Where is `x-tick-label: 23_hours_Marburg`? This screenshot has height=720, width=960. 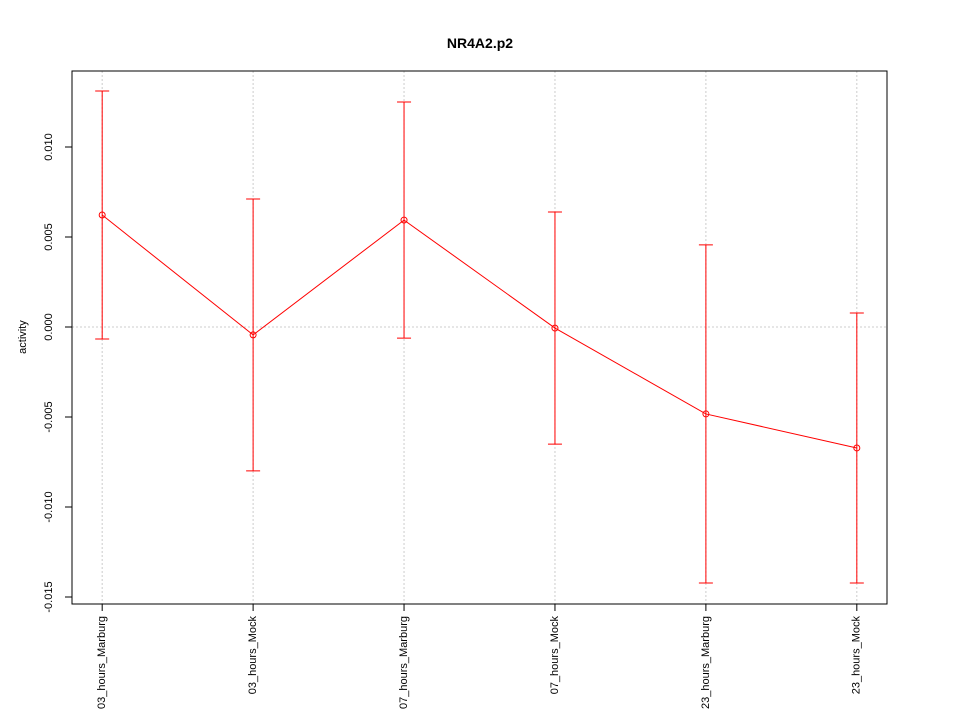
x-tick-label: 23_hours_Marburg is located at coordinates (706, 662).